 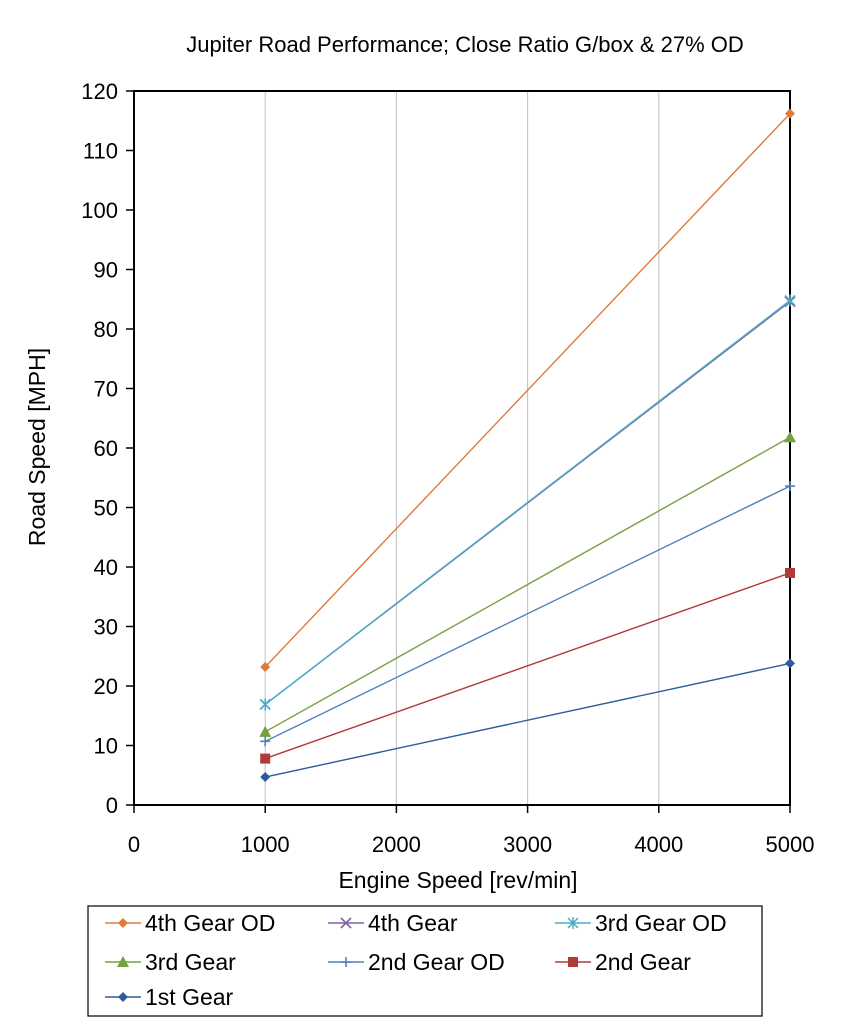 What do you see at coordinates (37, 447) in the screenshot?
I see `y-axis-label: Road Speed [MPH]` at bounding box center [37, 447].